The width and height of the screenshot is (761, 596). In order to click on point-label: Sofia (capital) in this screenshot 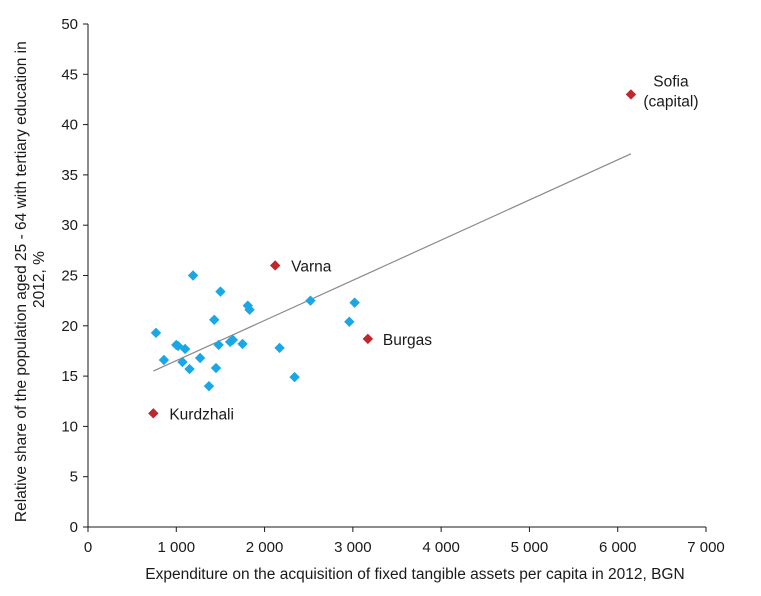, I will do `click(670, 91)`.